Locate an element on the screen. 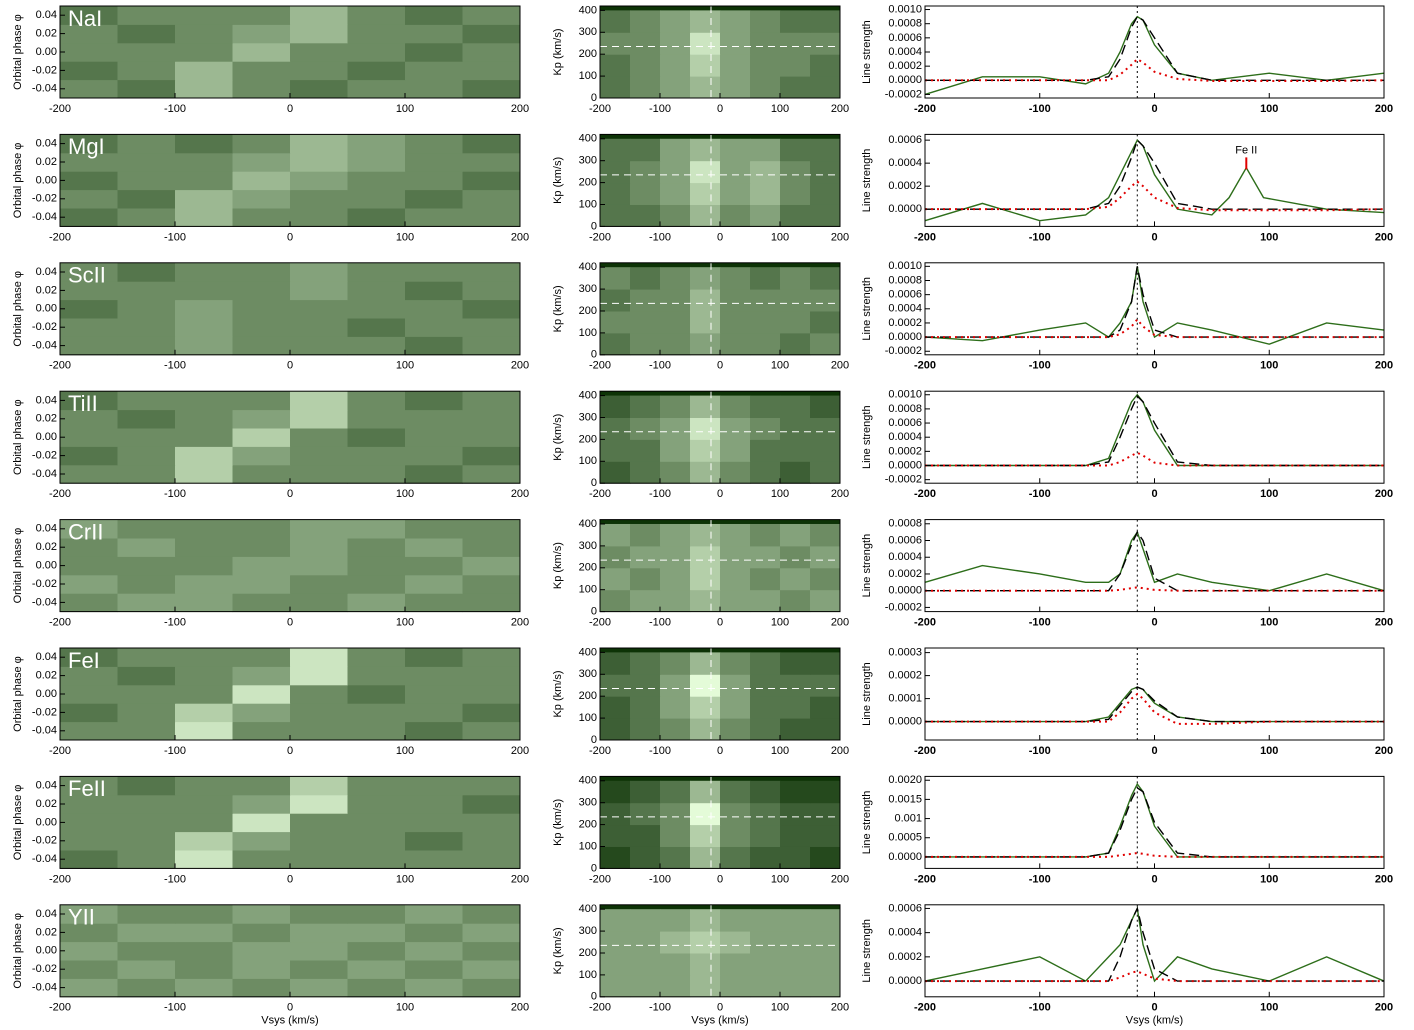 This screenshot has width=1414, height=1030. y-tick-label: 0.0004 is located at coordinates (905, 309).